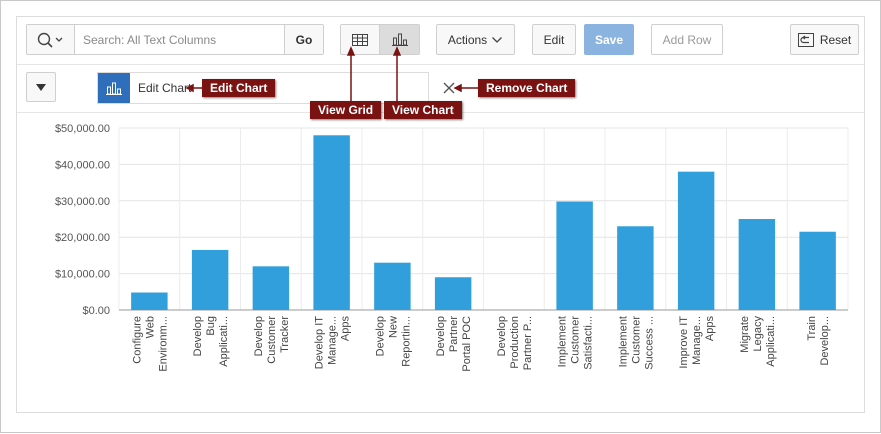  Describe the element at coordinates (211, 326) in the screenshot. I see `x-tick-label: Bug` at that location.